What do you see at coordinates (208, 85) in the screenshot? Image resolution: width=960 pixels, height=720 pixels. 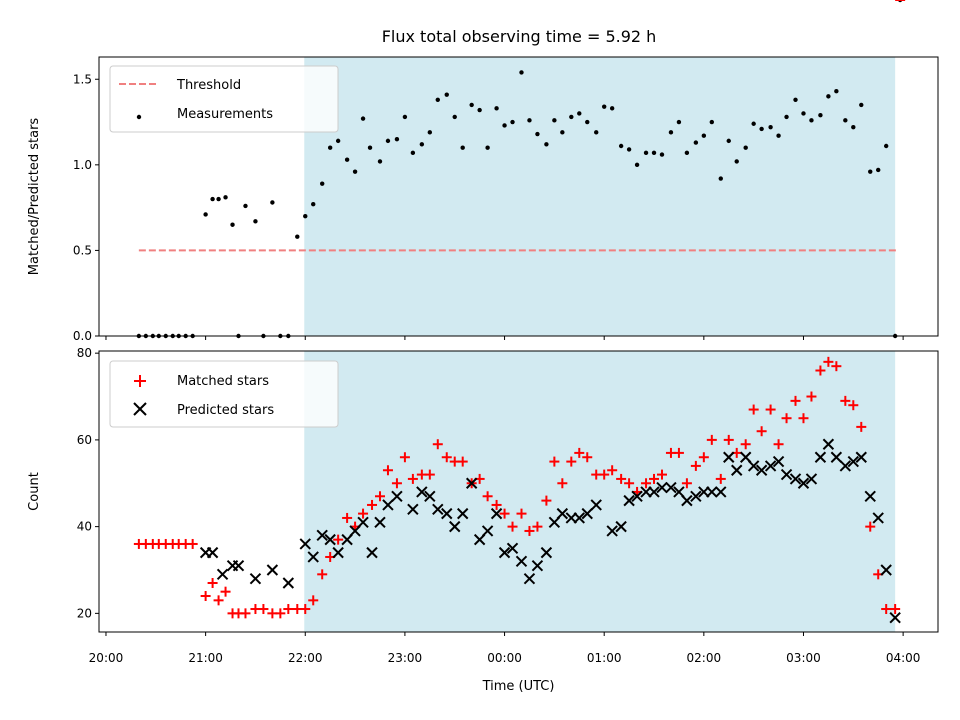 I see `threshold-legend-label: Threshold` at bounding box center [208, 85].